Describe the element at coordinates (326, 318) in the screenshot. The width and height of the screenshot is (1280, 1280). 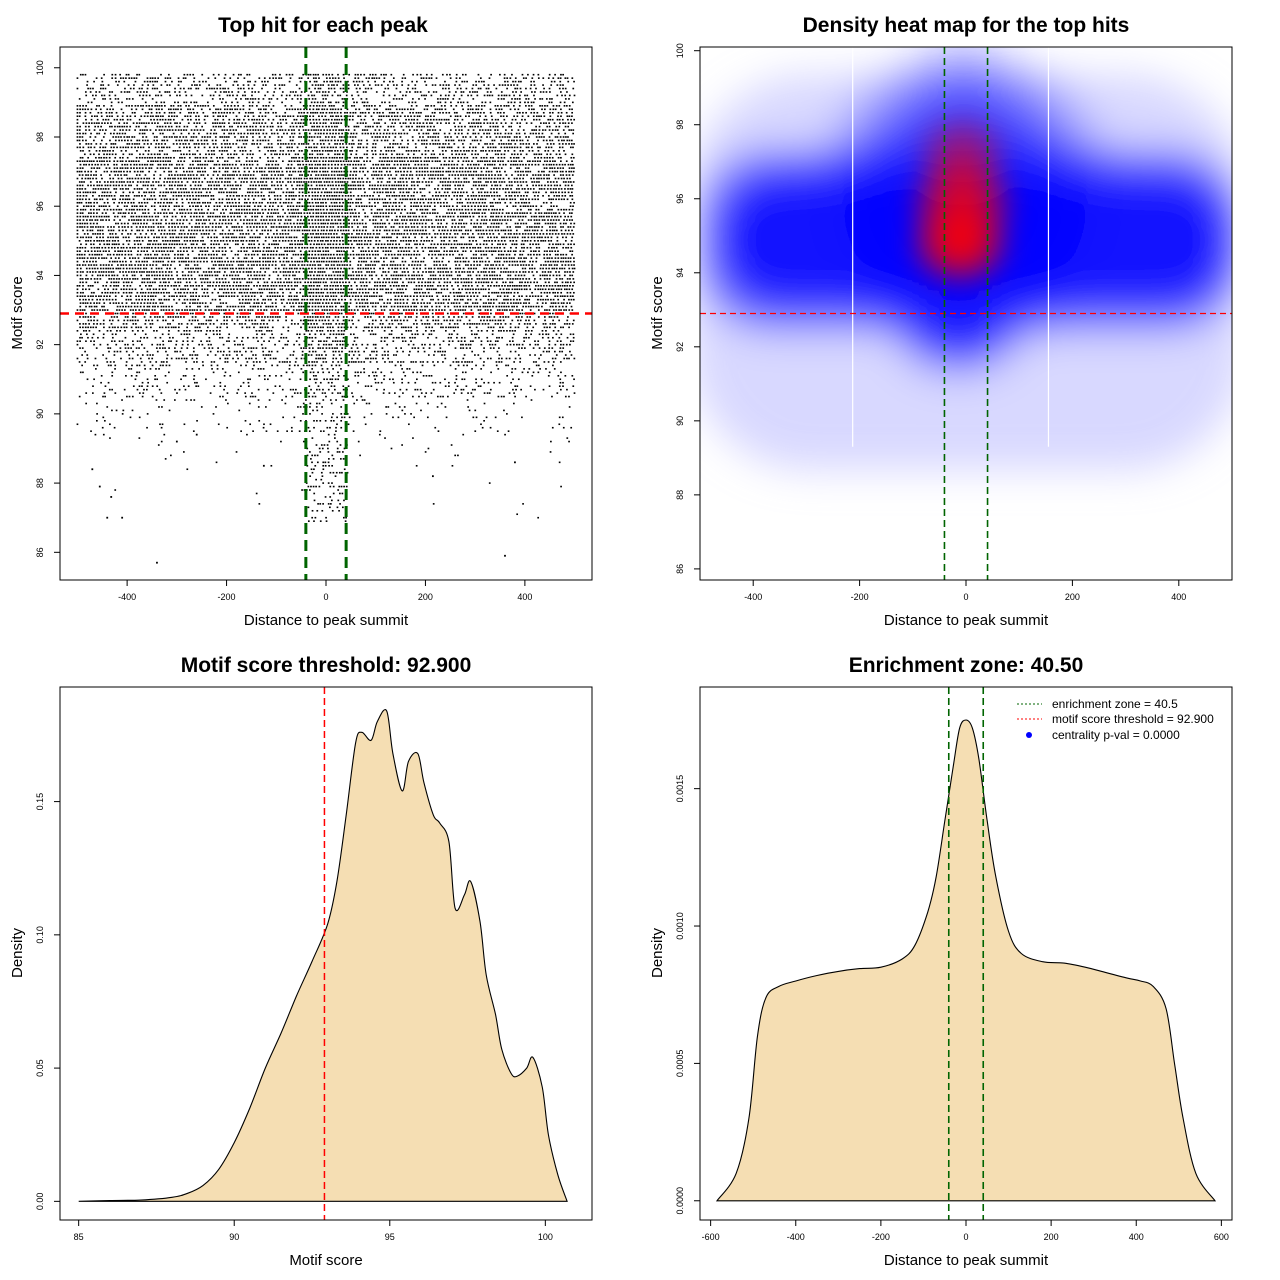
I see `scatter-points` at that location.